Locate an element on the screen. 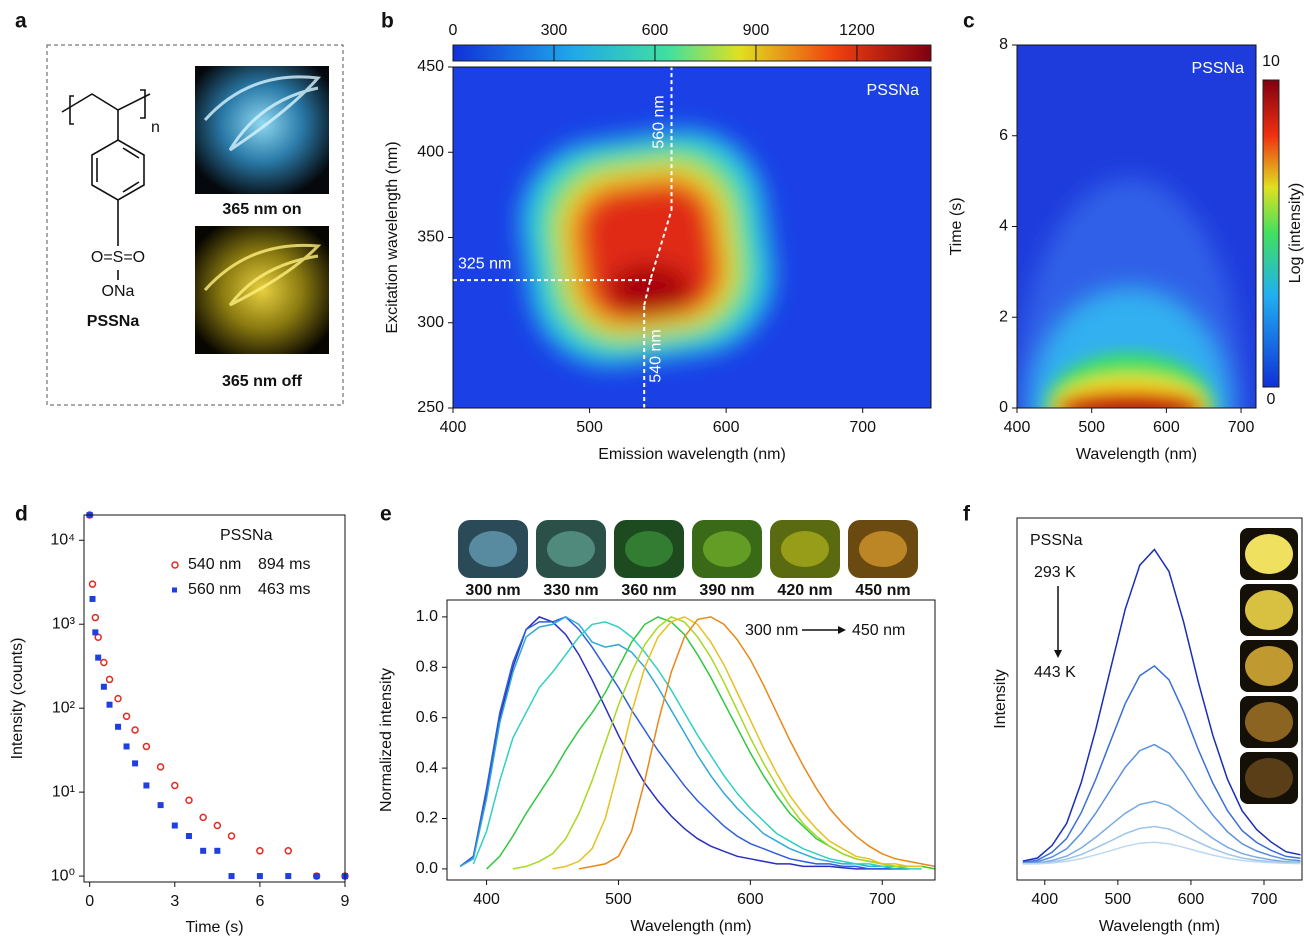  annotation: 293 K is located at coordinates (1055, 572).